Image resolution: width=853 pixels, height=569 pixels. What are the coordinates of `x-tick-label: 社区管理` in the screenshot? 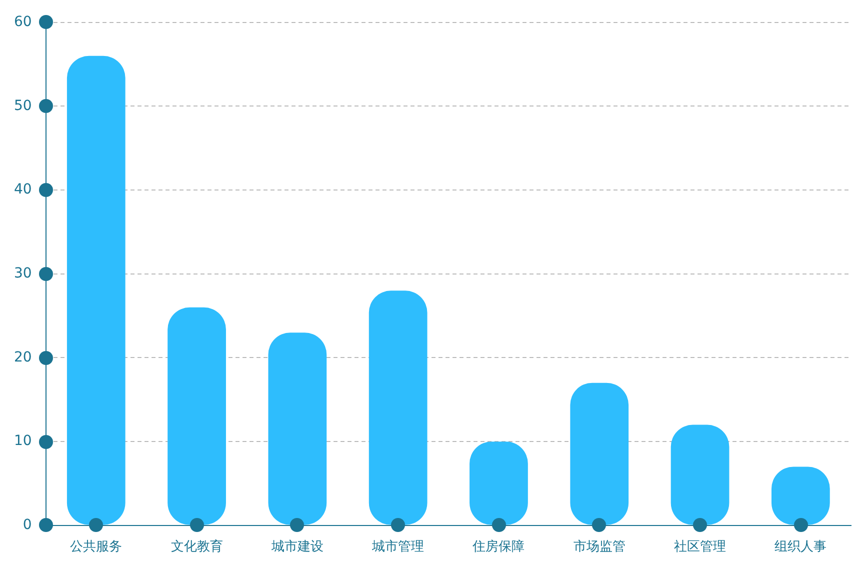 It's located at (700, 547).